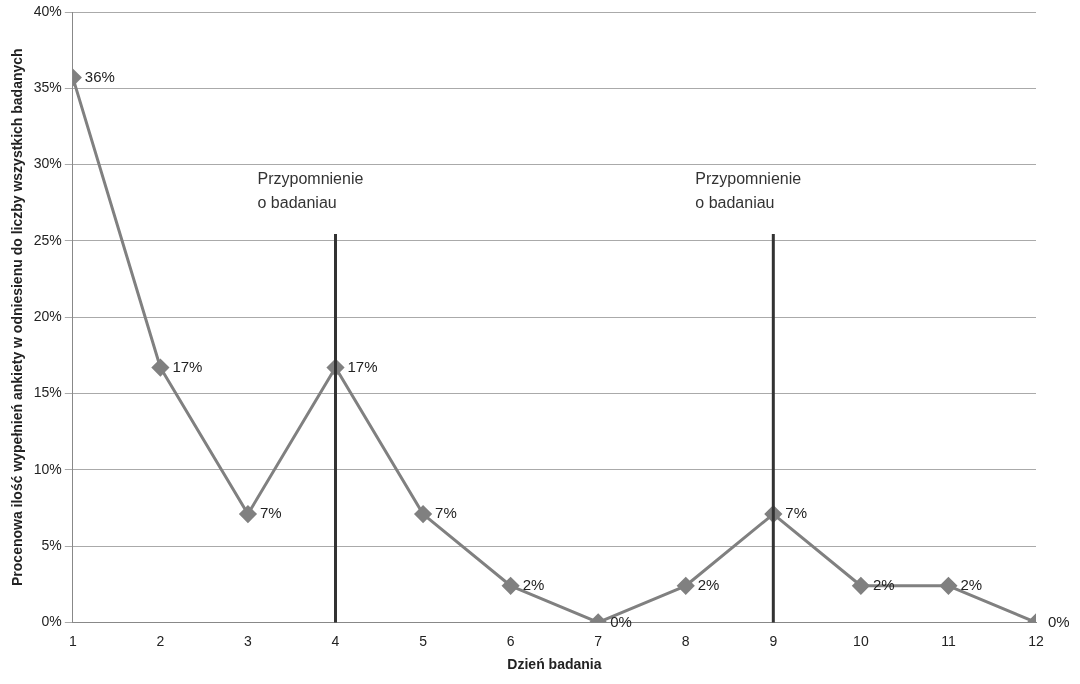  Describe the element at coordinates (99, 76) in the screenshot. I see `data-label: 36%` at that location.